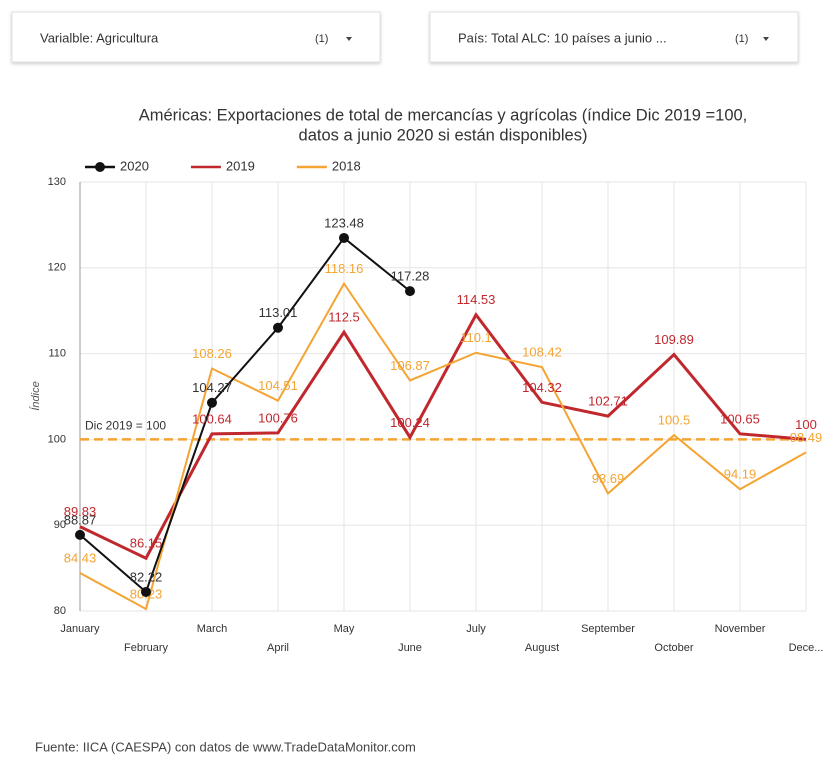 This screenshot has height=757, width=828. What do you see at coordinates (57, 182) in the screenshot?
I see `y-tick-label: 130` at bounding box center [57, 182].